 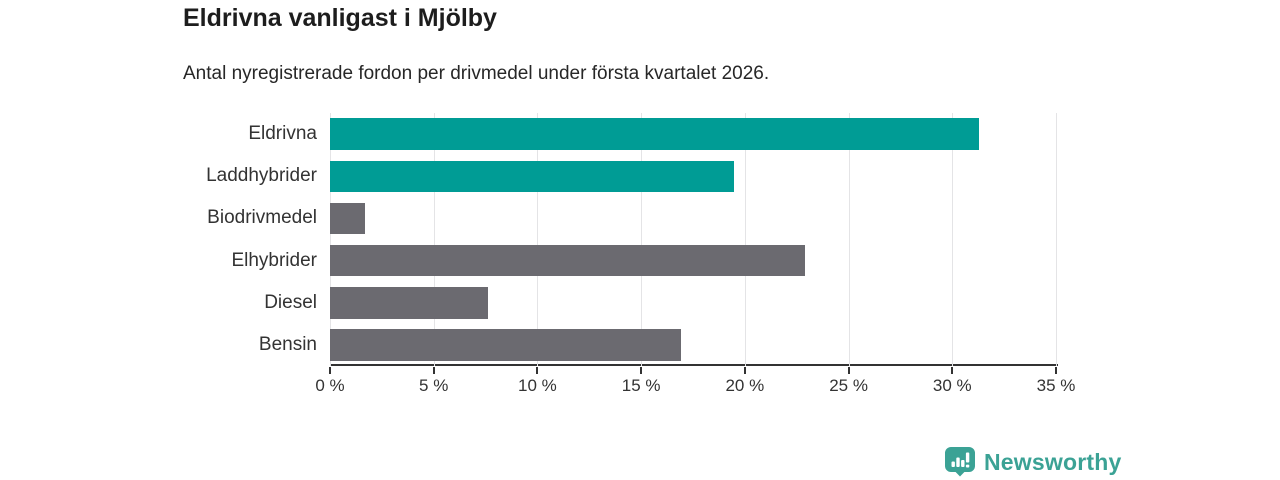 I want to click on category-label-bensin: Bensin, so click(x=287, y=344).